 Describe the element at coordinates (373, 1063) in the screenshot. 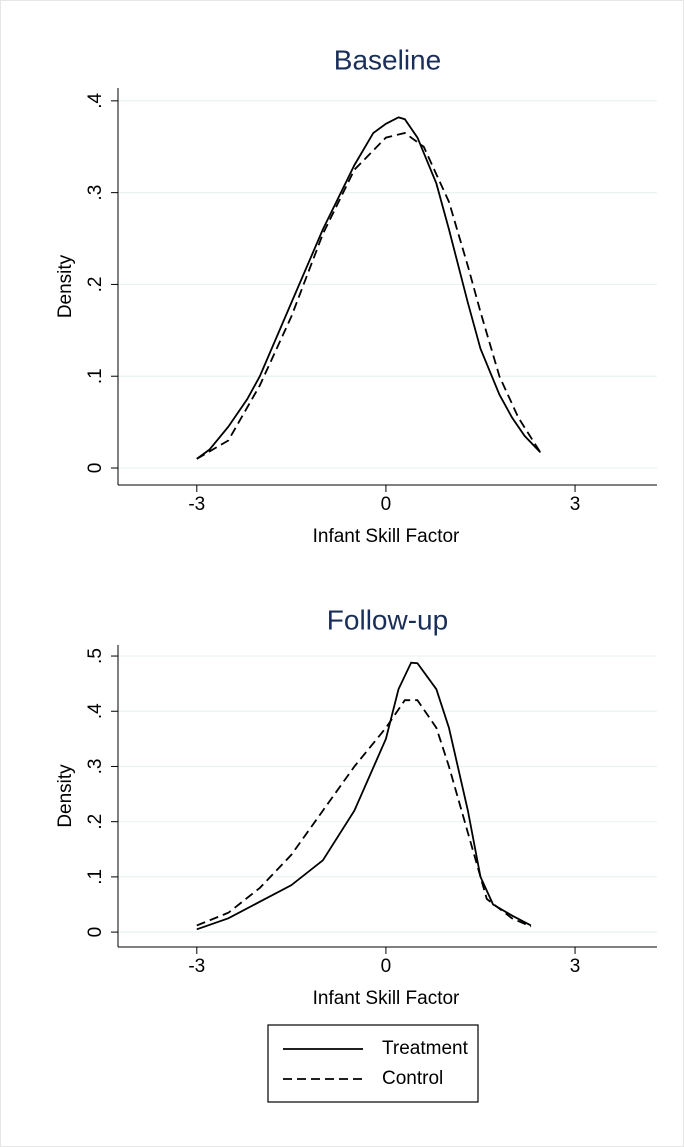

I see `legend-box` at that location.